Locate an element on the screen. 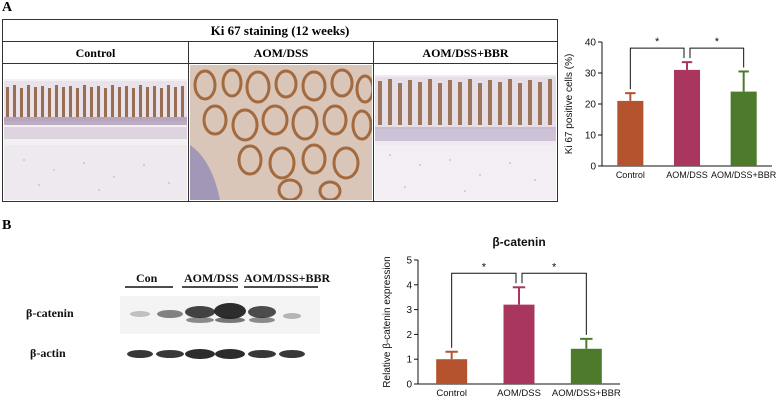 This screenshot has height=407, width=777. blot-row-label-beta-actin: β-actin is located at coordinates (48, 353).